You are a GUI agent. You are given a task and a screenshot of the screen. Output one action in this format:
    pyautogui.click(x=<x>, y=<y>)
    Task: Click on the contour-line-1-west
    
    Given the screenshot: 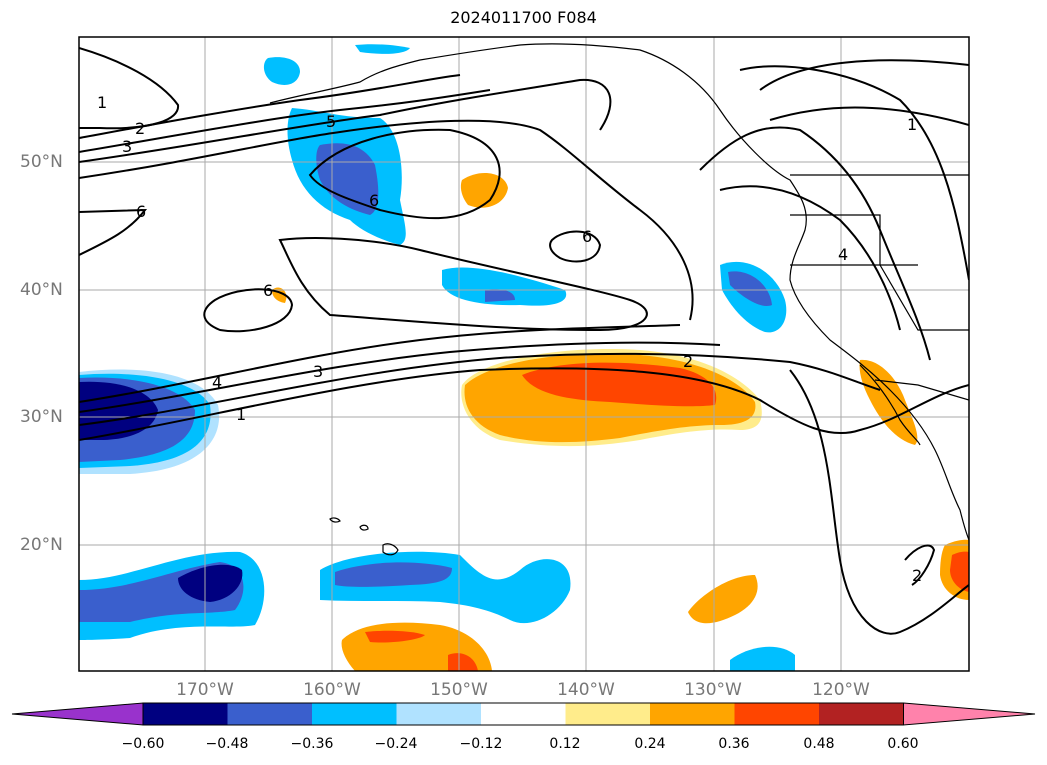 What is the action you would take?
    pyautogui.click(x=524, y=404)
    